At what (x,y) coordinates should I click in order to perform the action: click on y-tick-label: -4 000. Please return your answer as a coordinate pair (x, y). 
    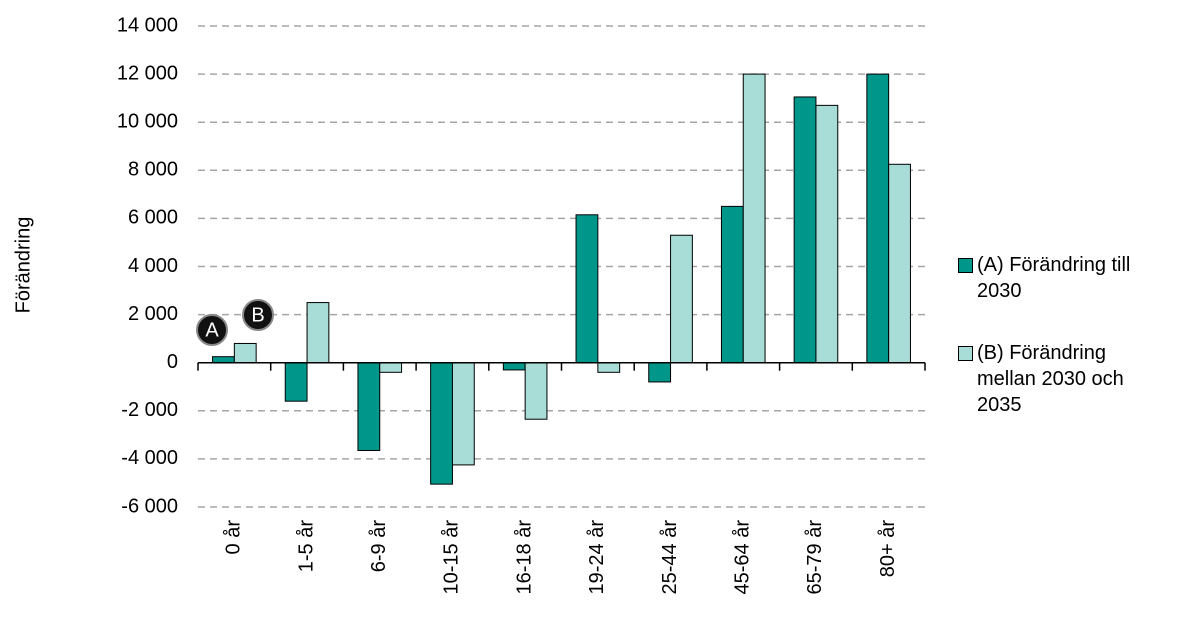
    Looking at the image, I should click on (149, 458).